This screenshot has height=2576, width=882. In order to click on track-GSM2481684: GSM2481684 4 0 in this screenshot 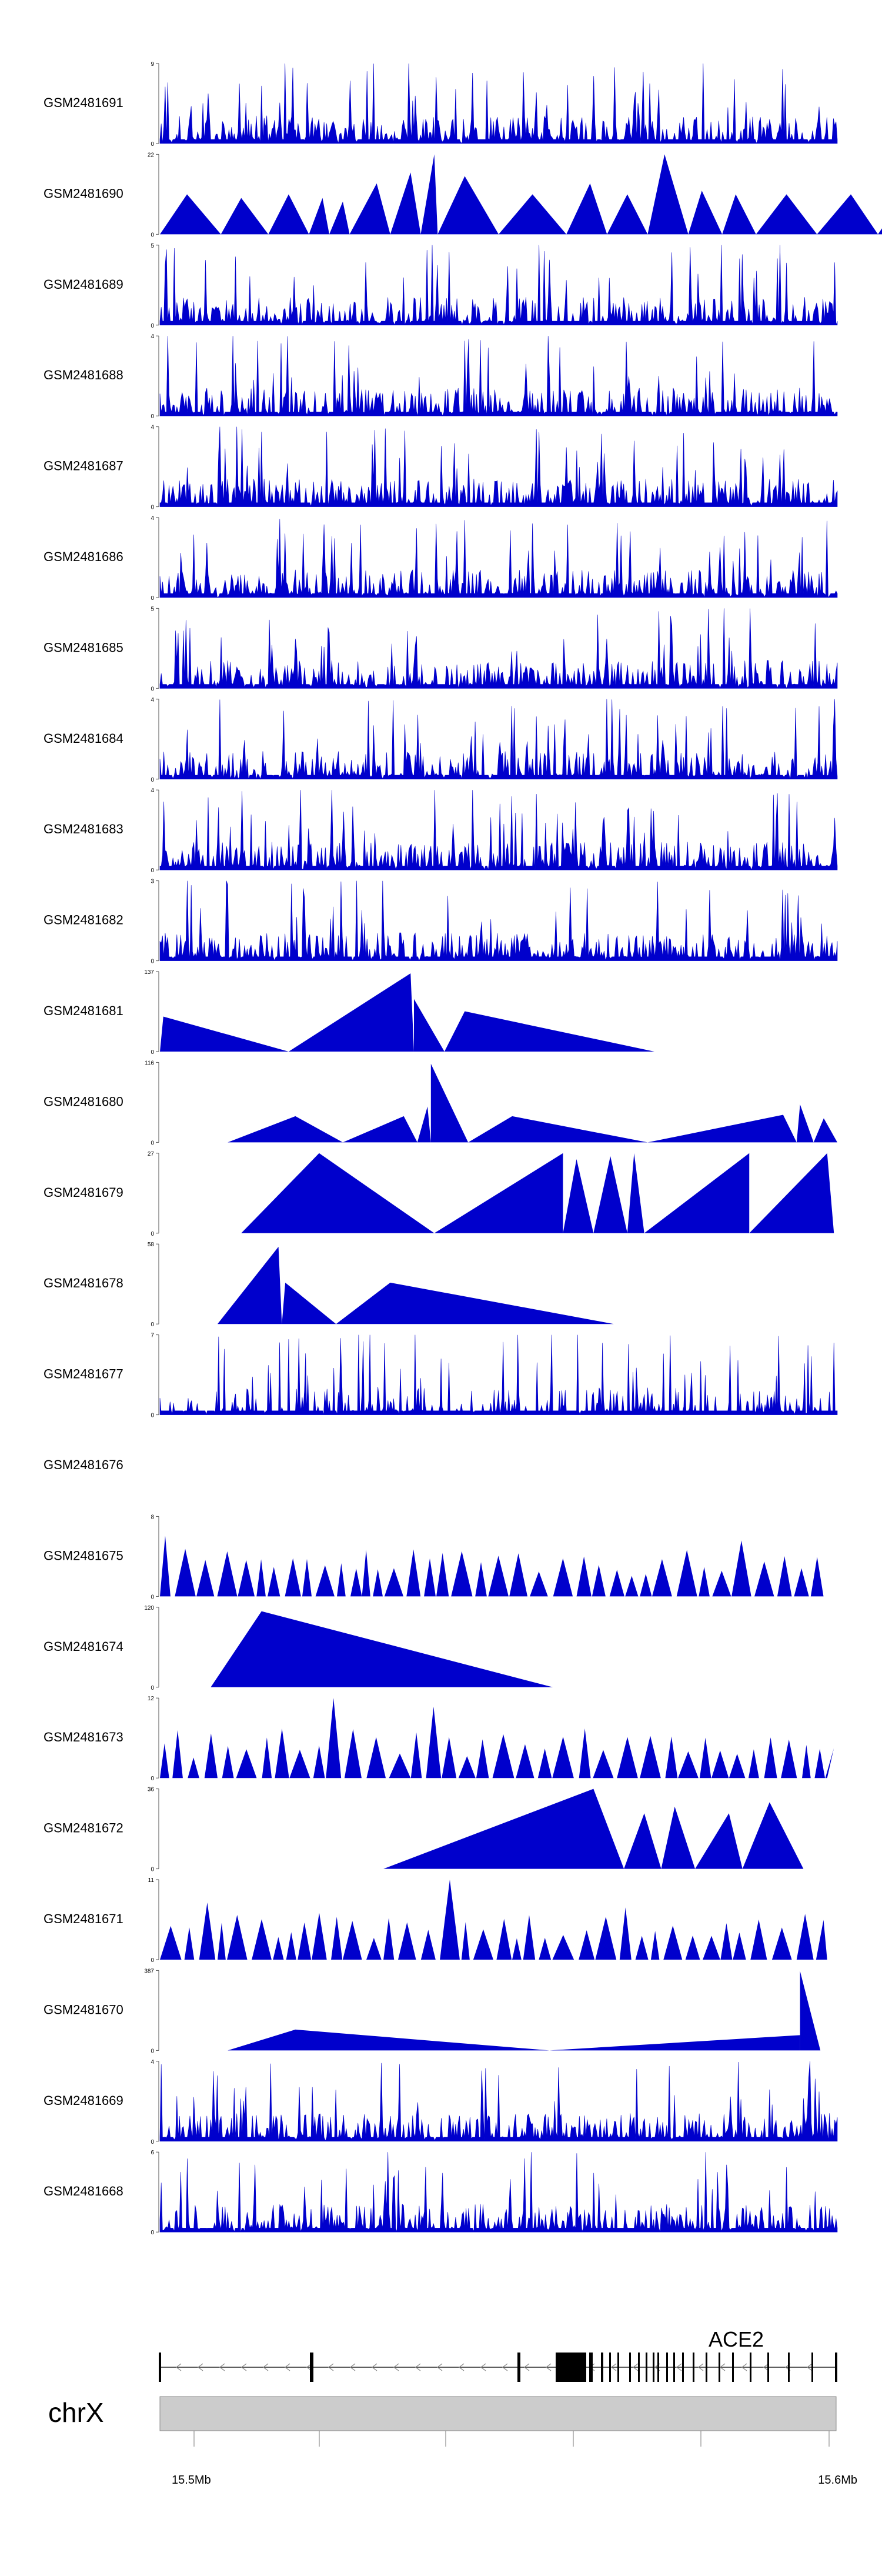, I will do `click(441, 740)`.